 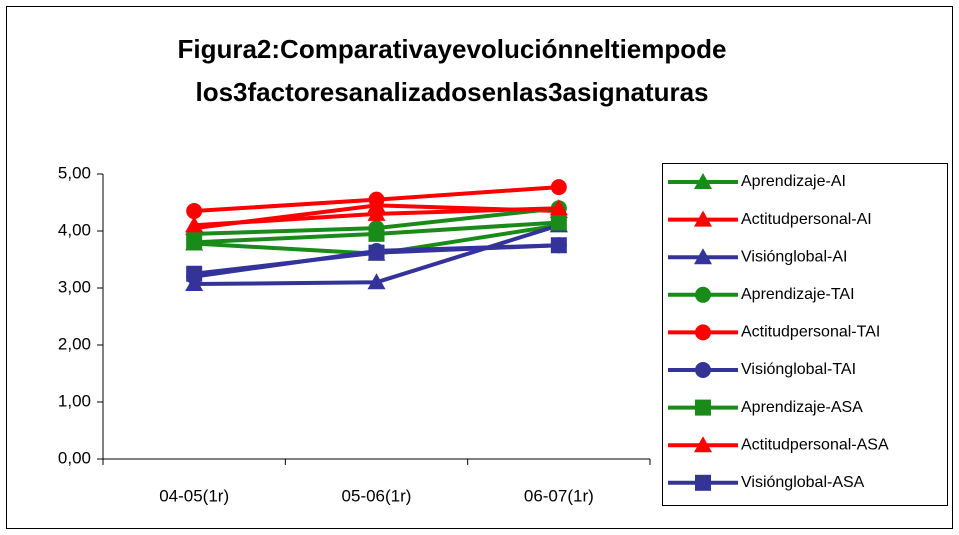 What do you see at coordinates (803, 482) in the screenshot?
I see `legend-label: Visiónglobal-ASA` at bounding box center [803, 482].